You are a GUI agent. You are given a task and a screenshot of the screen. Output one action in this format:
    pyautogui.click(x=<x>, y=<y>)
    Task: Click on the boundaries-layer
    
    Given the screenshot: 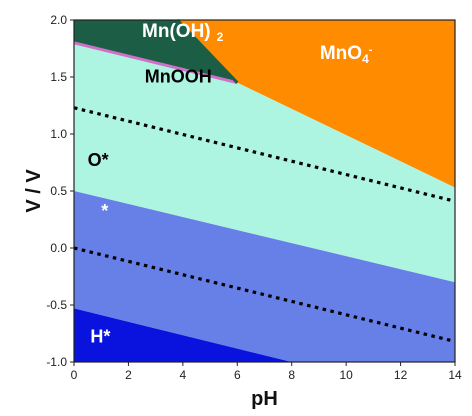 What is the action you would take?
    pyautogui.click(x=156, y=51)
    